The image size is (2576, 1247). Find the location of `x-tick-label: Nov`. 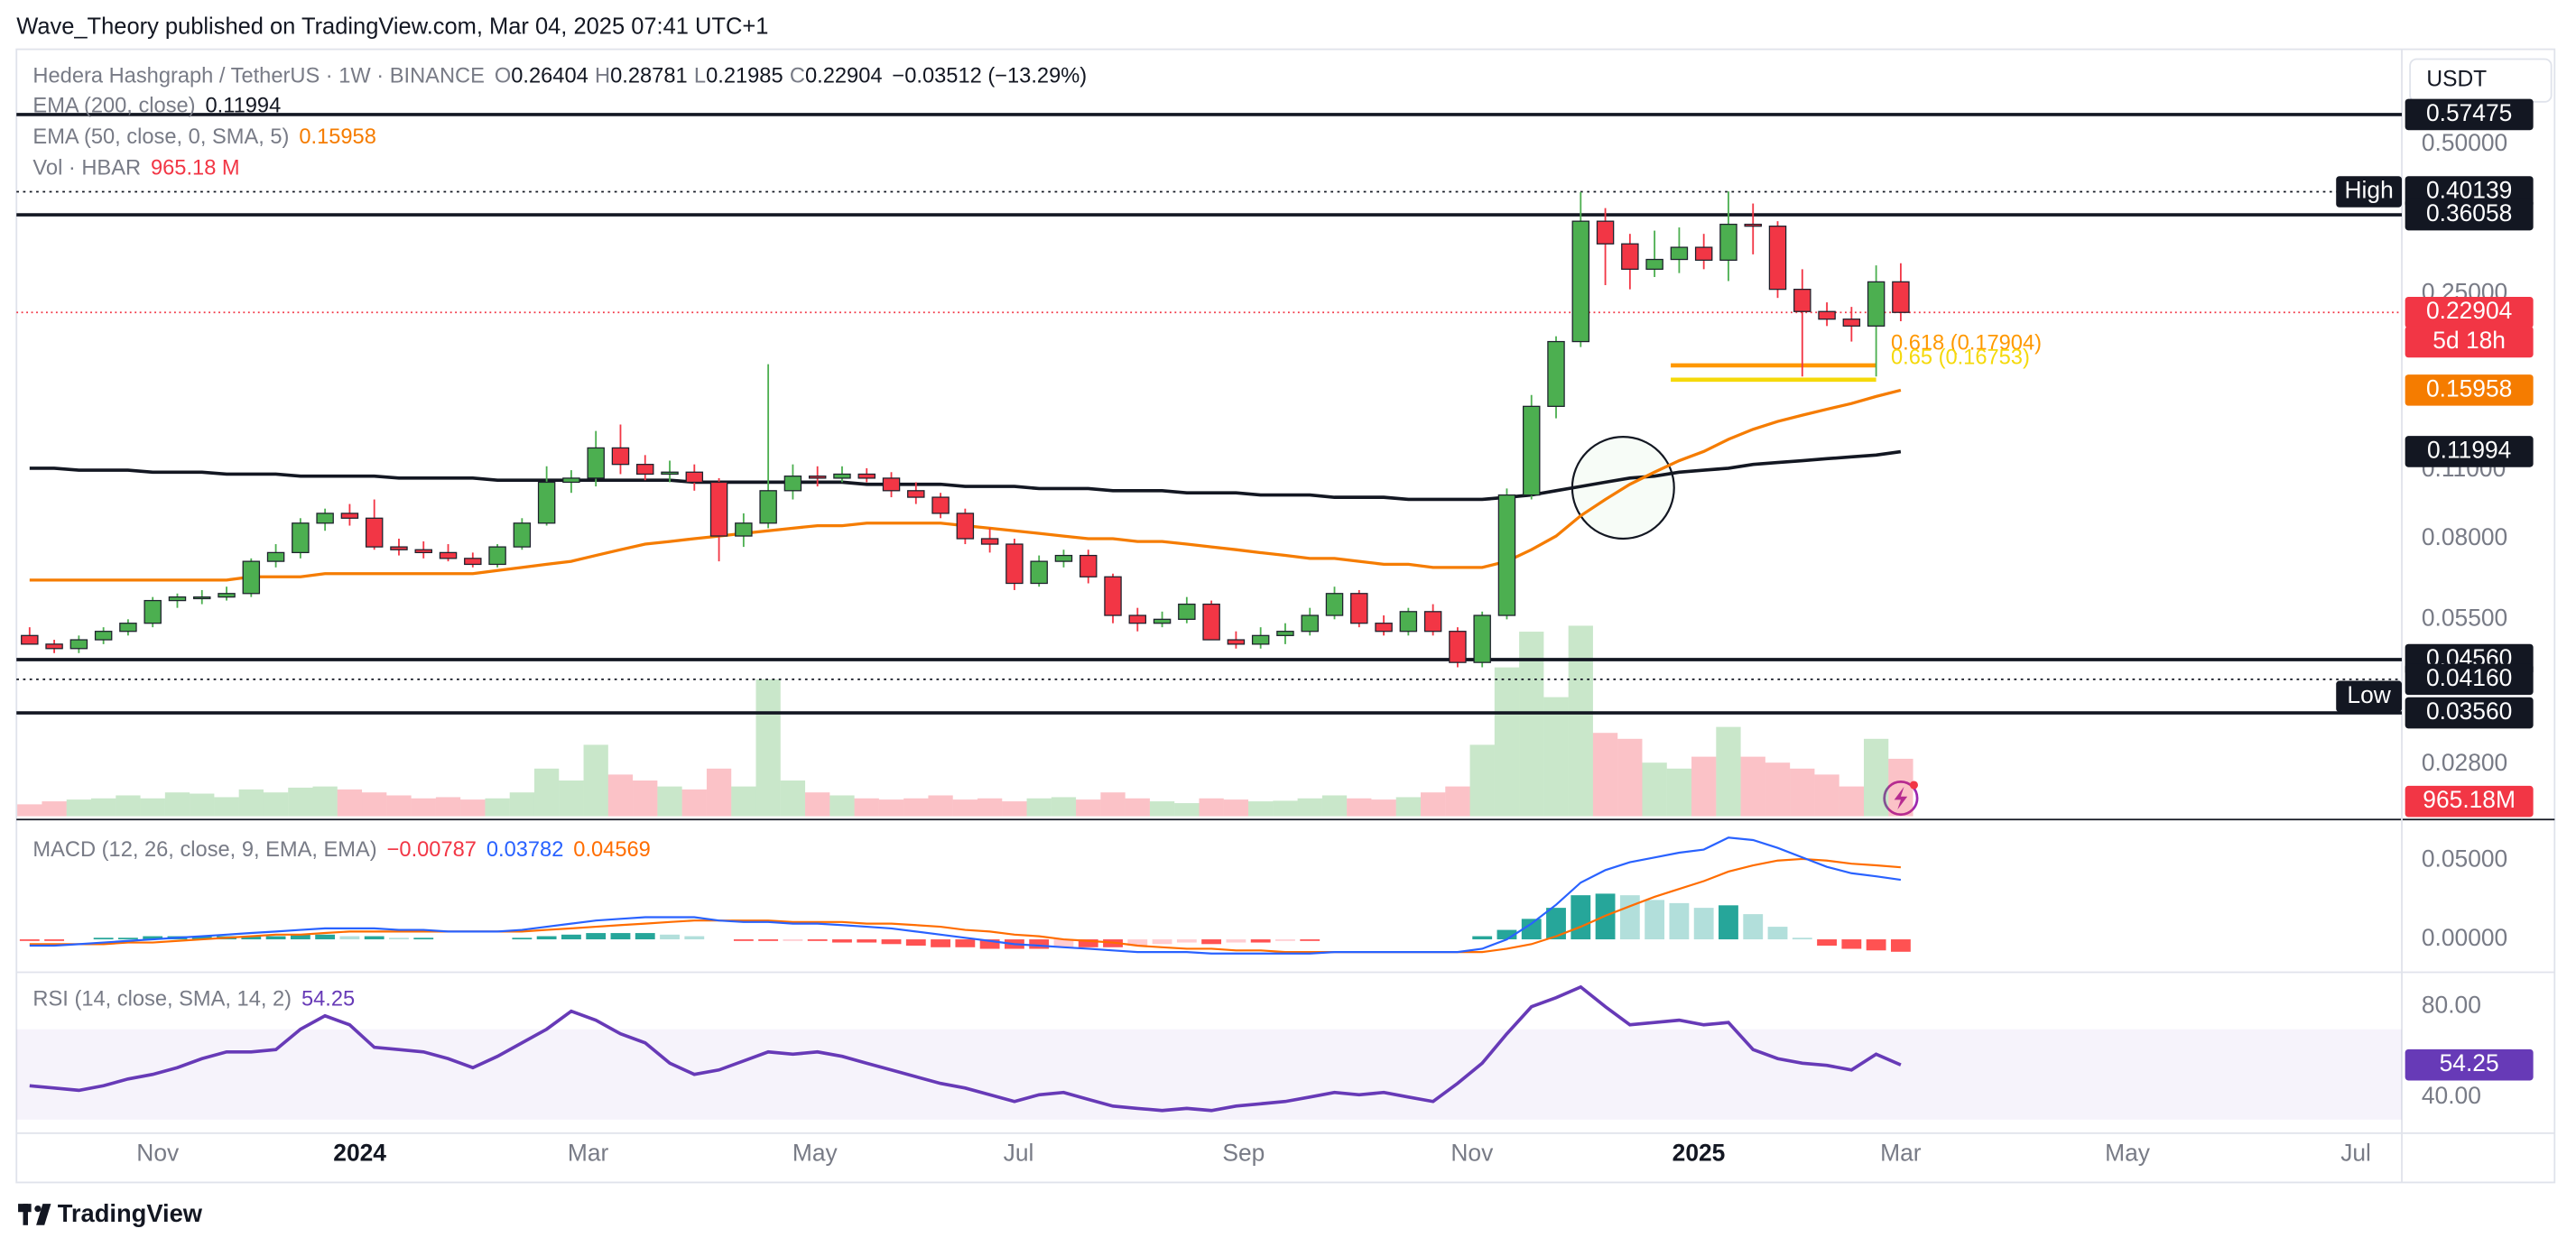

x-tick-label: Nov is located at coordinates (158, 1152).